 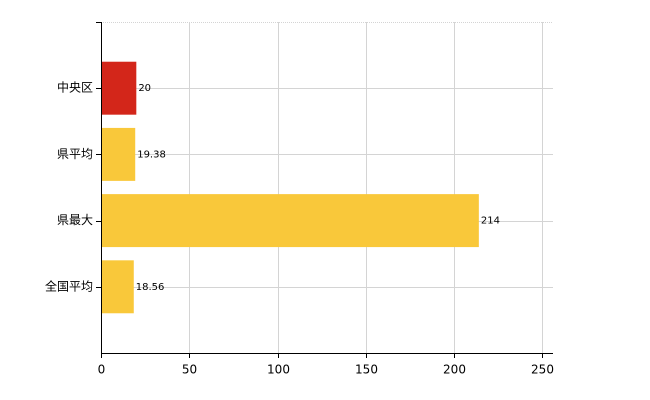 I want to click on y-tick-label: 県平均, so click(x=75, y=154).